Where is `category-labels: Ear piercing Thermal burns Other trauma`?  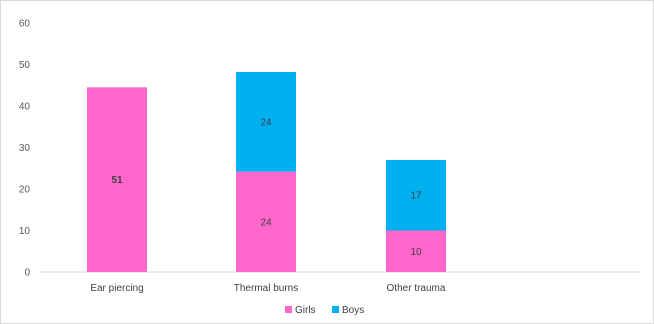
category-labels: Ear piercing Thermal burns Other trauma is located at coordinates (268, 288).